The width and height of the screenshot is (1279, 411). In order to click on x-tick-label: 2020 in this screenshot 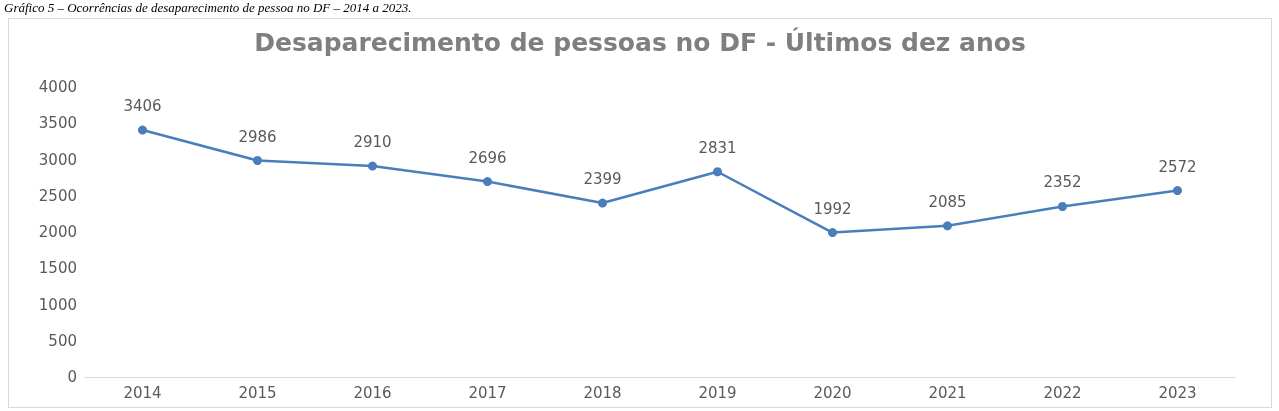, I will do `click(832, 392)`.